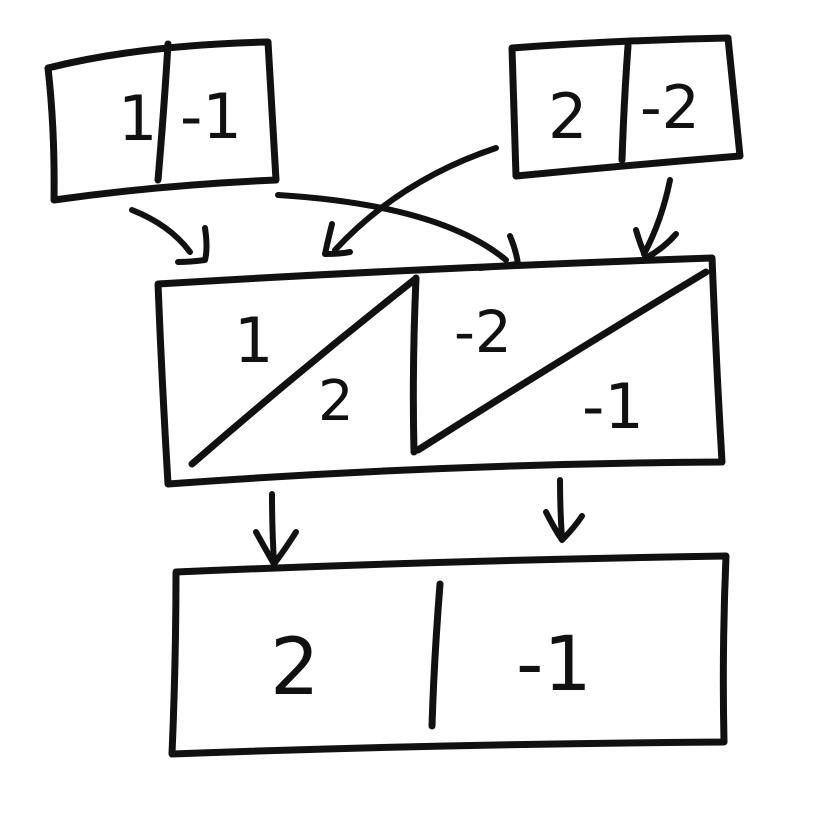  Describe the element at coordinates (273, 528) in the screenshot. I see `down-arrow-left` at that location.